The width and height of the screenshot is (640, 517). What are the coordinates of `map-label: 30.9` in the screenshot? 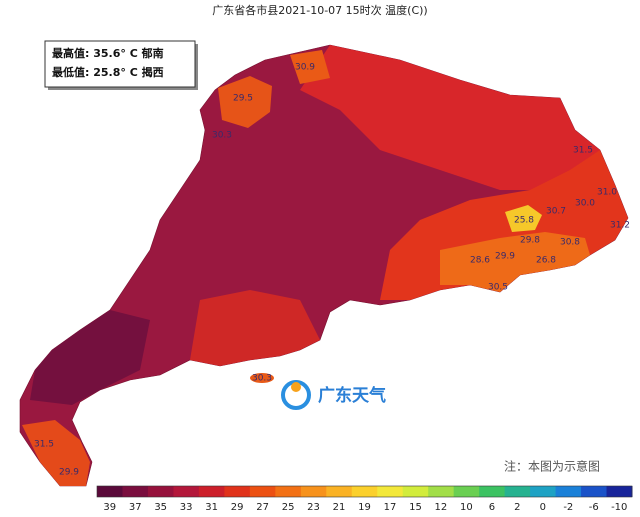 It's located at (305, 68).